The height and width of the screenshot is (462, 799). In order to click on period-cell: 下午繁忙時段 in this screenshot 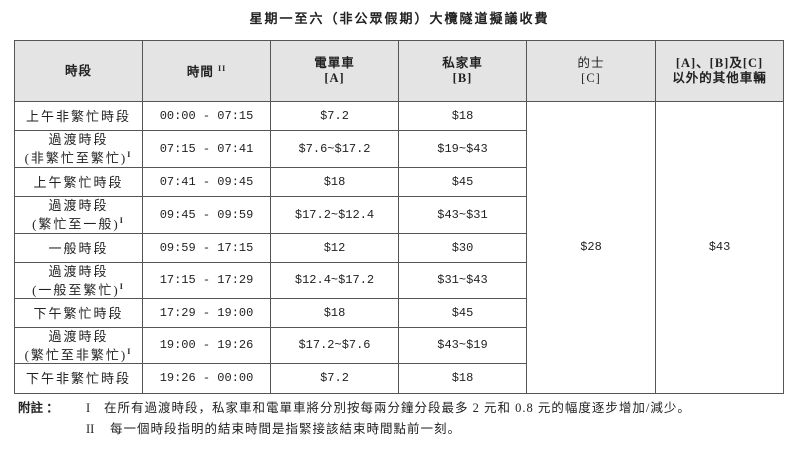, I will do `click(78, 313)`.